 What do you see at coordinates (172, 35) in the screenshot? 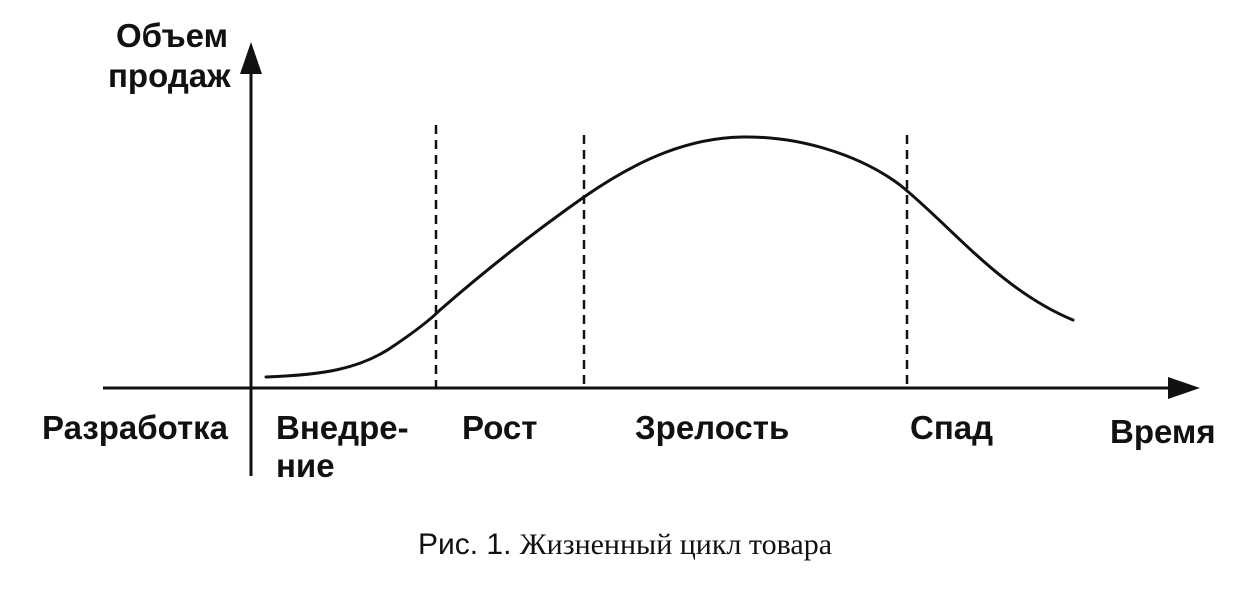
I see `y-axis-label-line1: Объем` at bounding box center [172, 35].